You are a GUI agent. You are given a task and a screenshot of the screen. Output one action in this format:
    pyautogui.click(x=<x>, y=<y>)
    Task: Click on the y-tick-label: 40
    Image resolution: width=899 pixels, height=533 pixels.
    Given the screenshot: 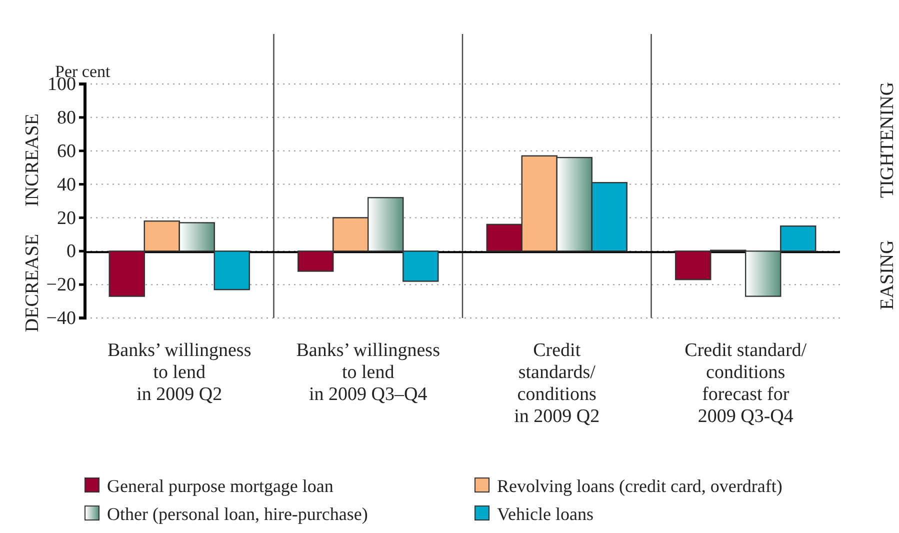 What is the action you would take?
    pyautogui.click(x=66, y=185)
    